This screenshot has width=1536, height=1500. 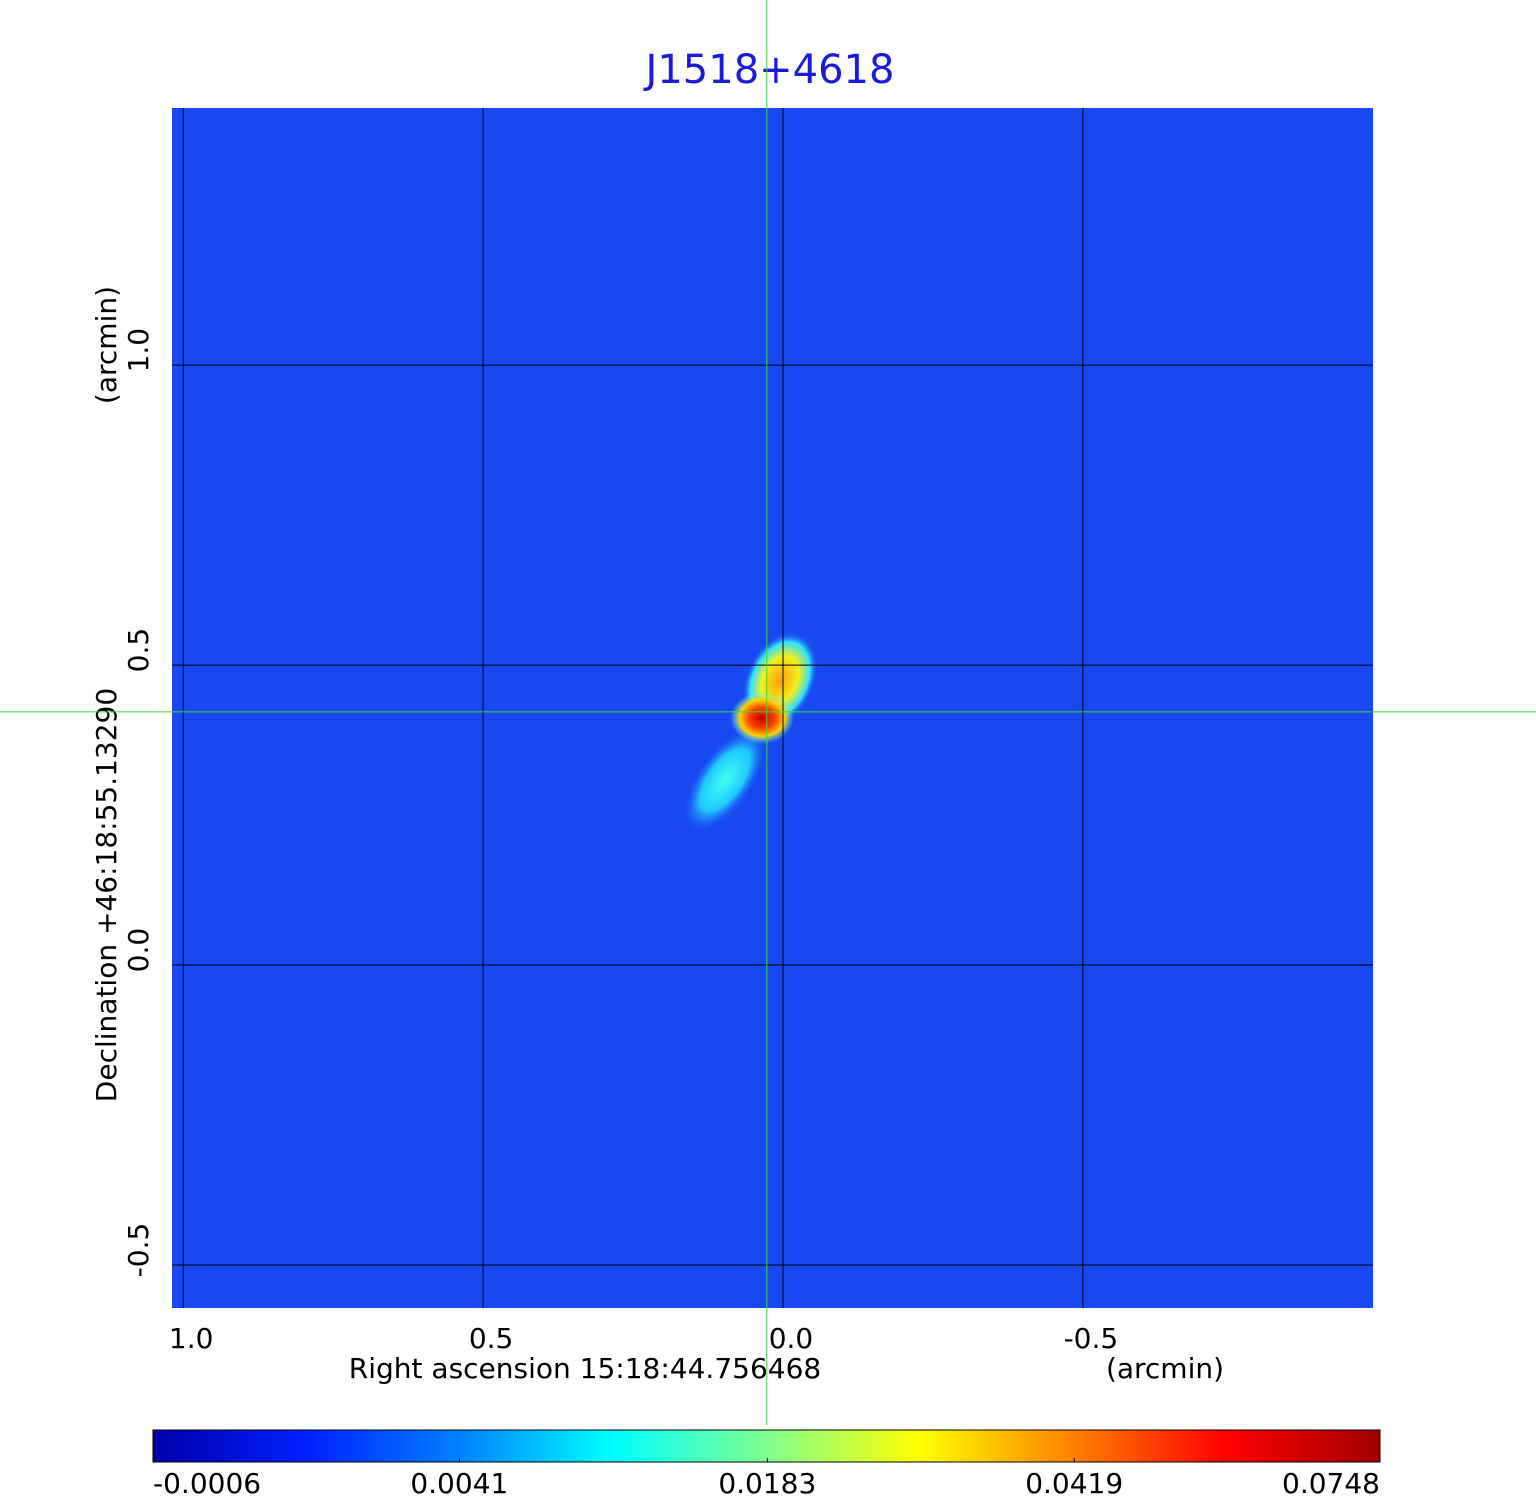 I want to click on y-axis-unit: (arcmin), so click(x=106, y=345).